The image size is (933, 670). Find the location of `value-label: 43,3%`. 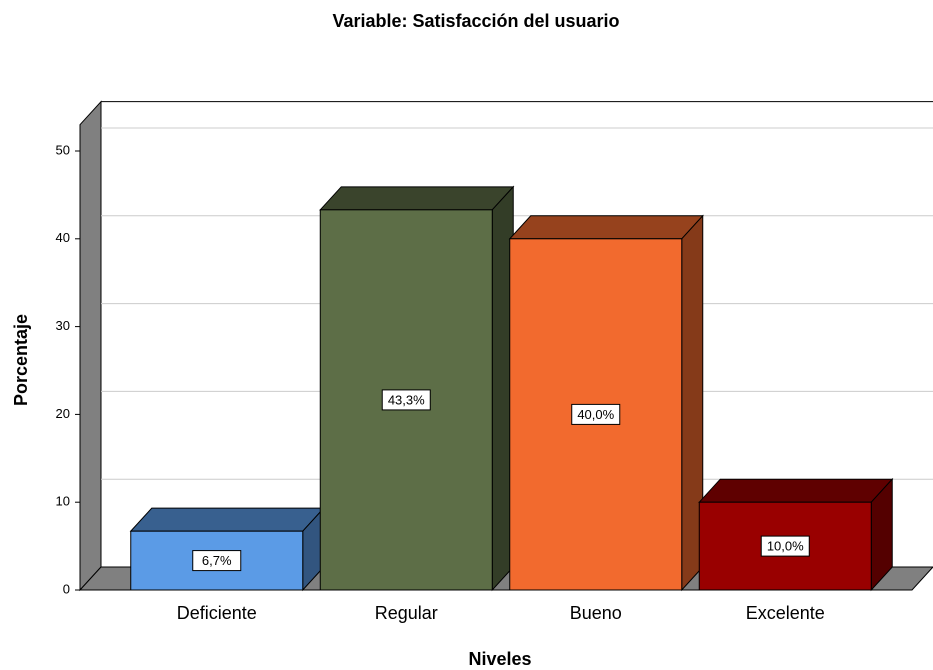

value-label: 43,3% is located at coordinates (406, 399).